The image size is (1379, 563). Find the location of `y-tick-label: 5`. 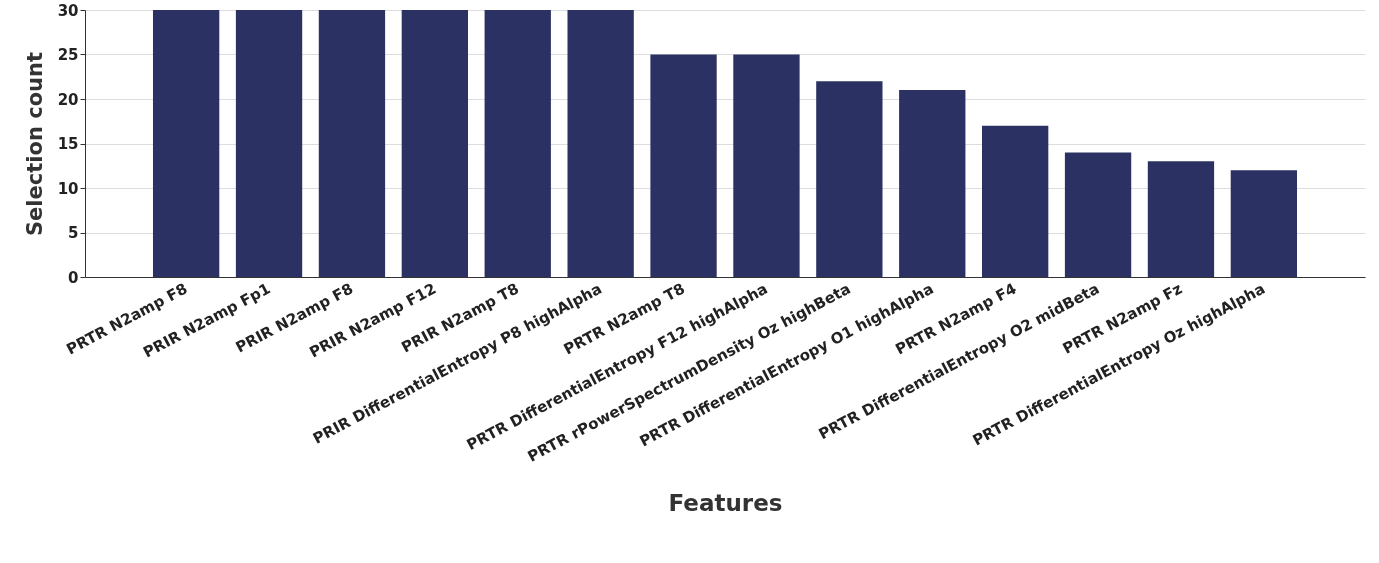

y-tick-label: 5 is located at coordinates (73, 233).